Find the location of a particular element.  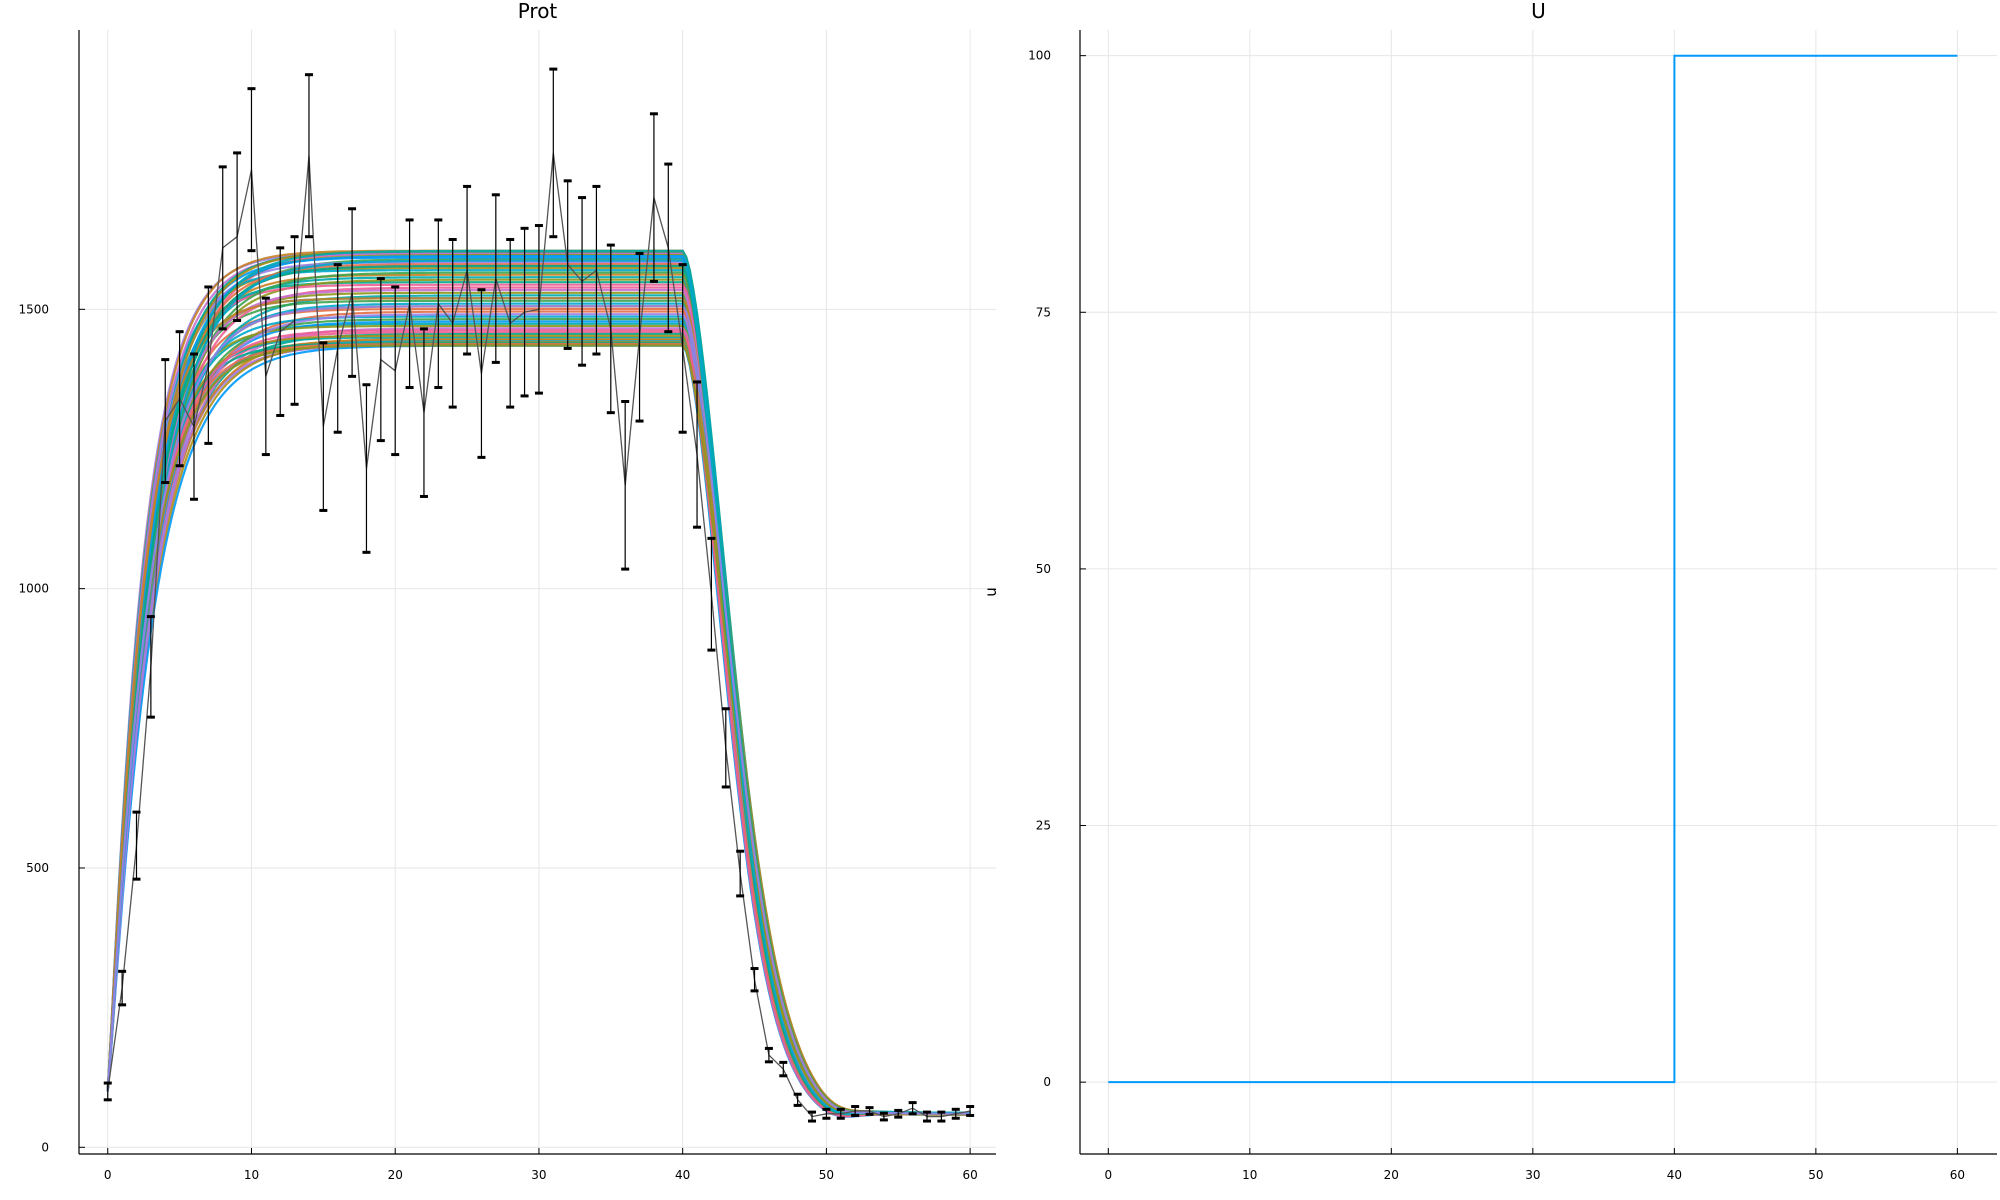

y-tick-label: 50 is located at coordinates (1043, 569).